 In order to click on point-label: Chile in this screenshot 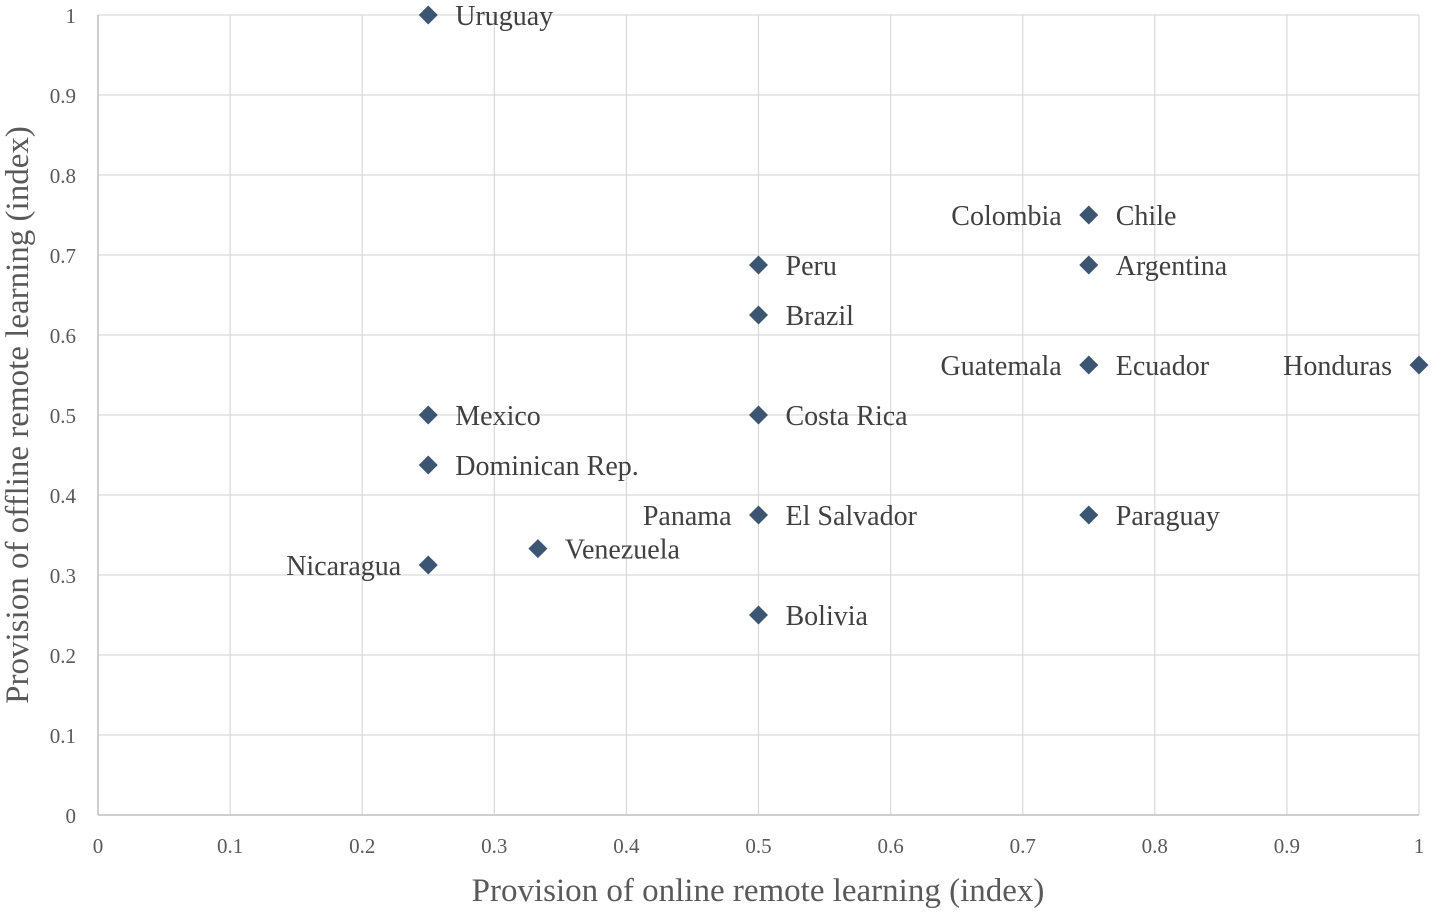, I will do `click(1146, 216)`.